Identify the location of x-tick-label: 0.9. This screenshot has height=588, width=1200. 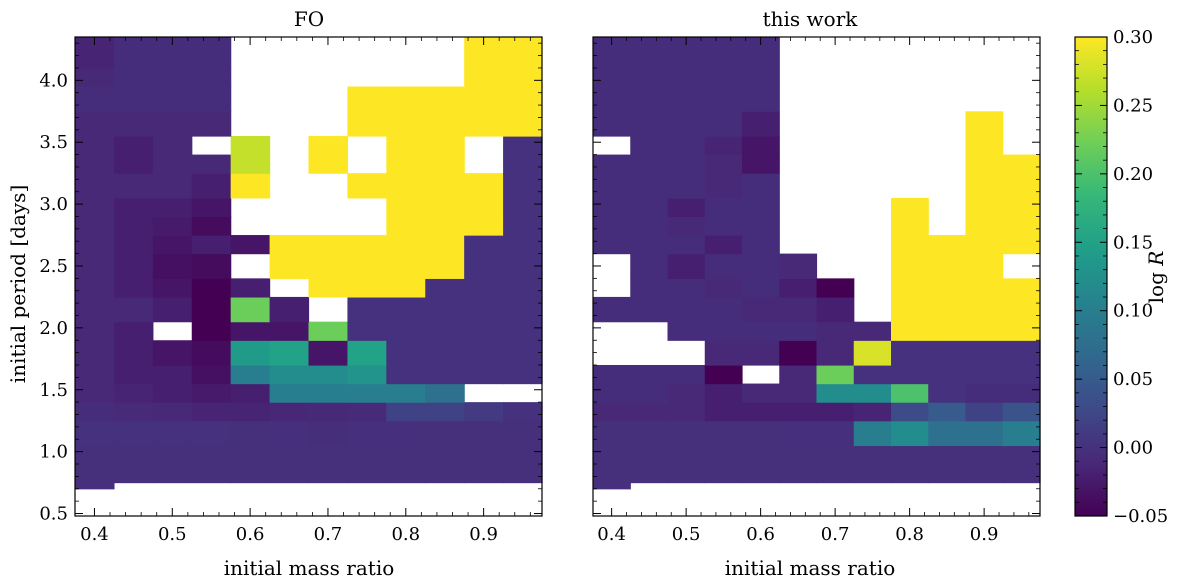
(483, 534).